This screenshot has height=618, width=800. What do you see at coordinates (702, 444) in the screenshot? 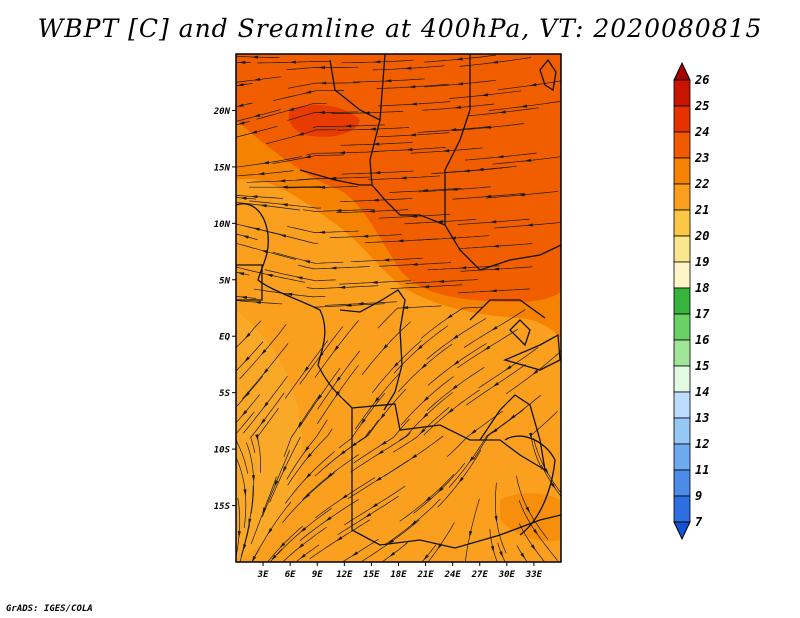
I see `colorbar-level-label: 12` at bounding box center [702, 444].